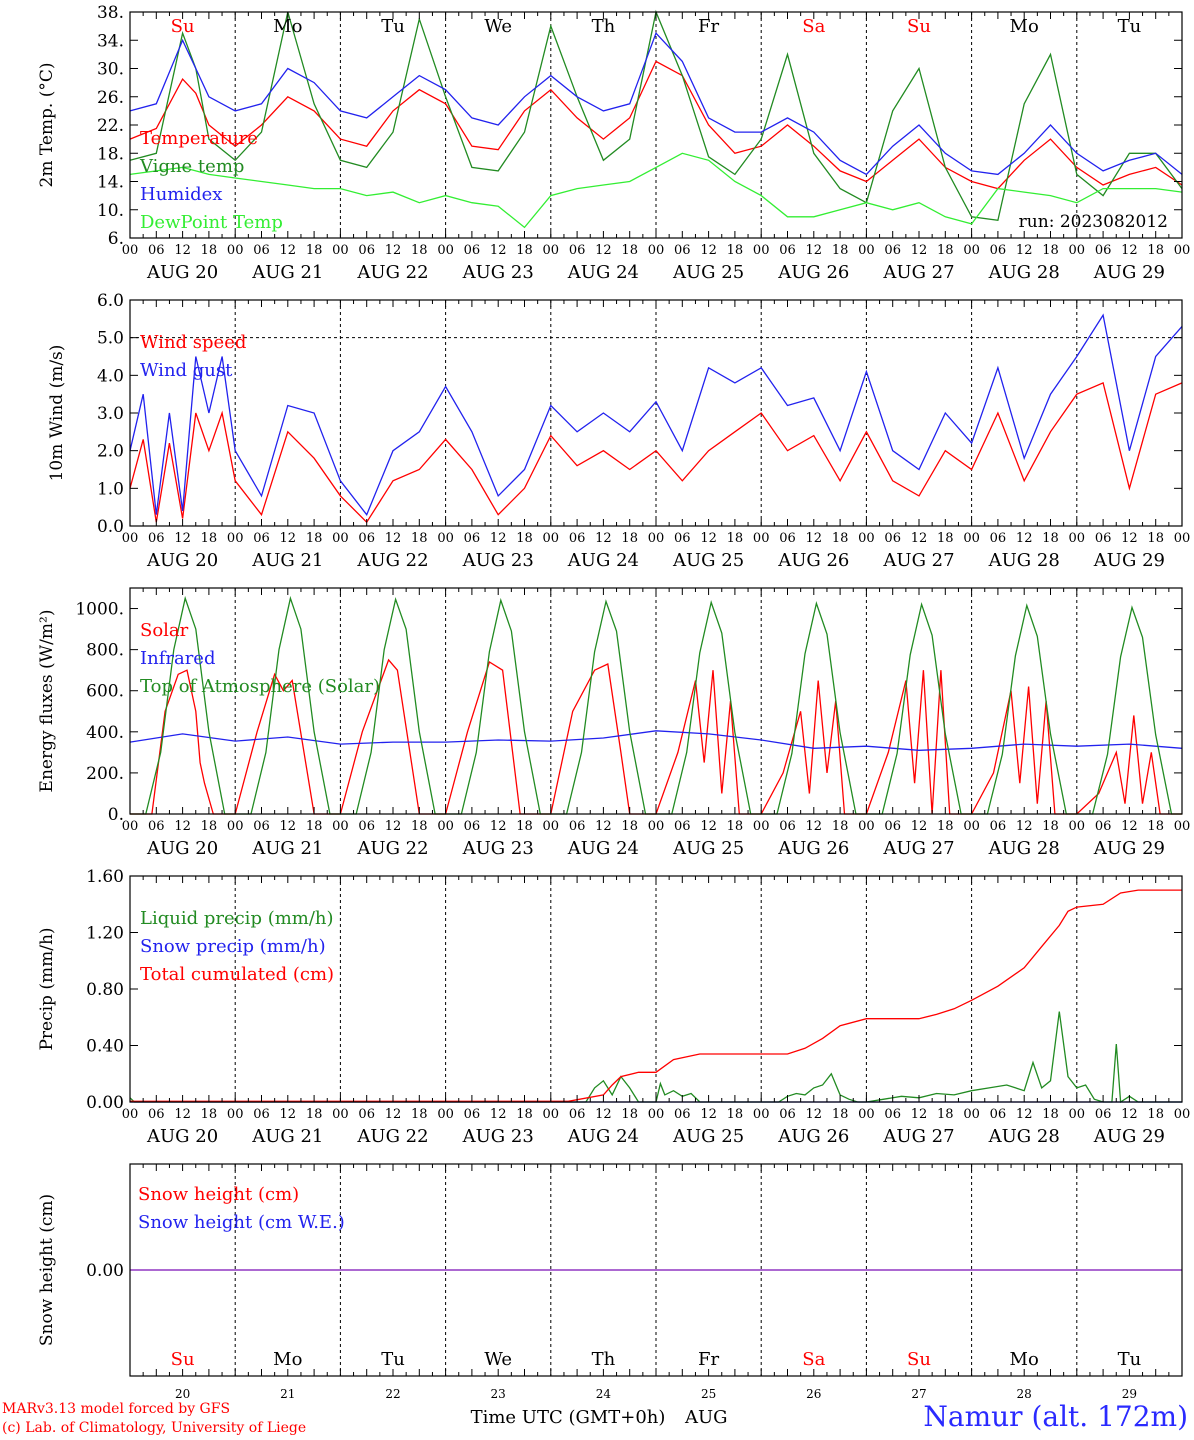 The image size is (1194, 1440). I want to click on date-label: AUG 29, so click(1129, 560).